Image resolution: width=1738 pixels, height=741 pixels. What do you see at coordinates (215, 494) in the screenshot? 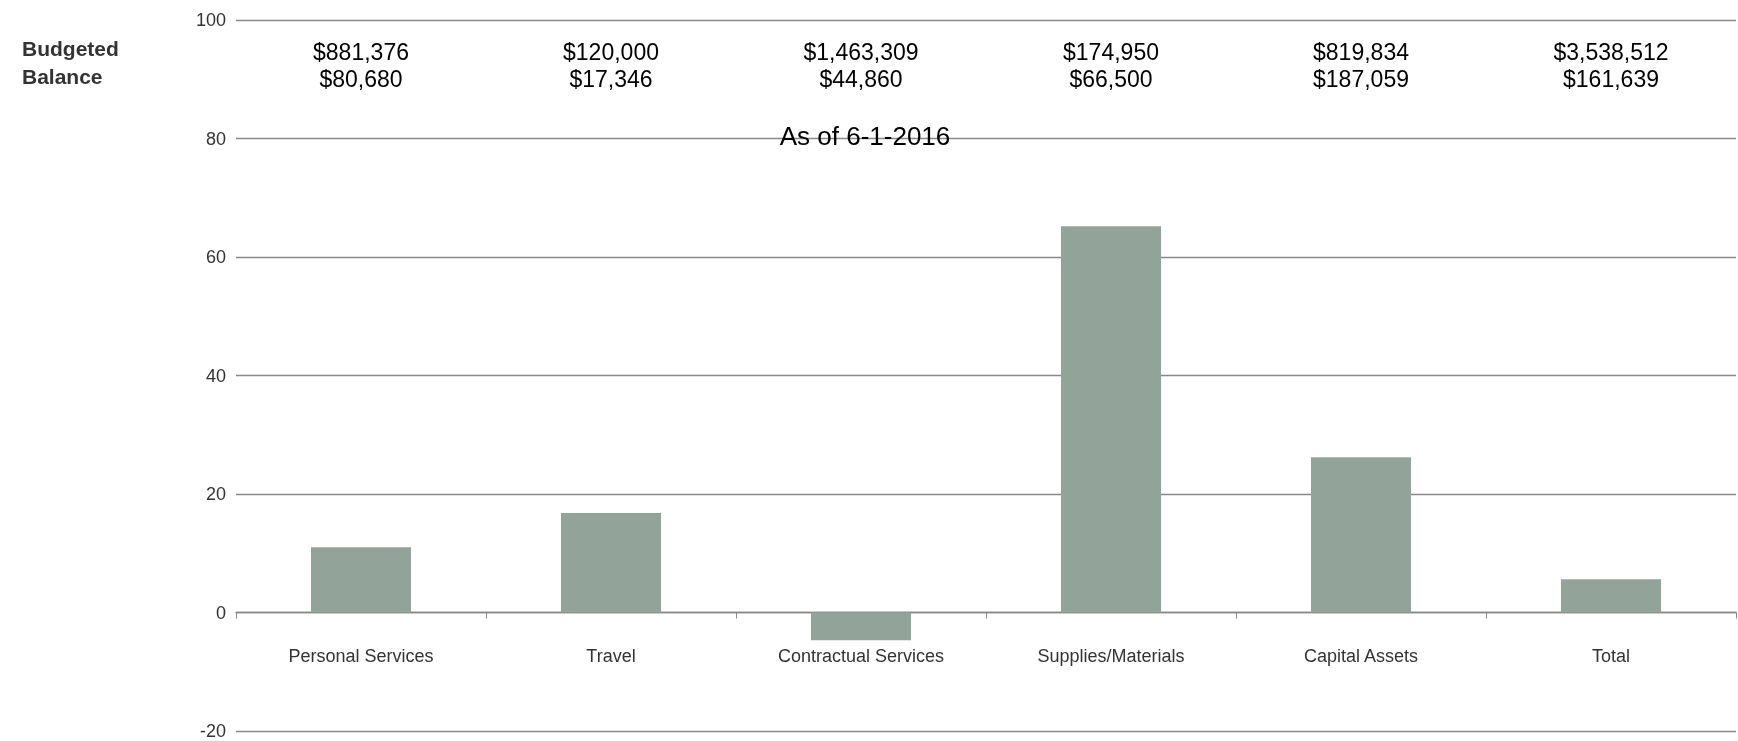
I see `y-tick-label: 20` at bounding box center [215, 494].